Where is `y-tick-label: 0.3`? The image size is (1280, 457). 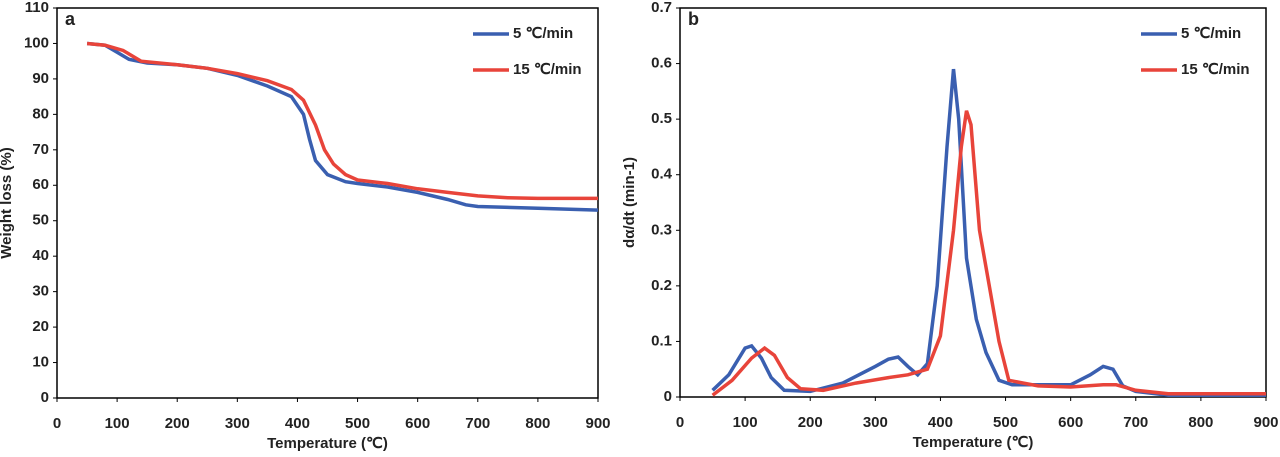 y-tick-label: 0.3 is located at coordinates (661, 229).